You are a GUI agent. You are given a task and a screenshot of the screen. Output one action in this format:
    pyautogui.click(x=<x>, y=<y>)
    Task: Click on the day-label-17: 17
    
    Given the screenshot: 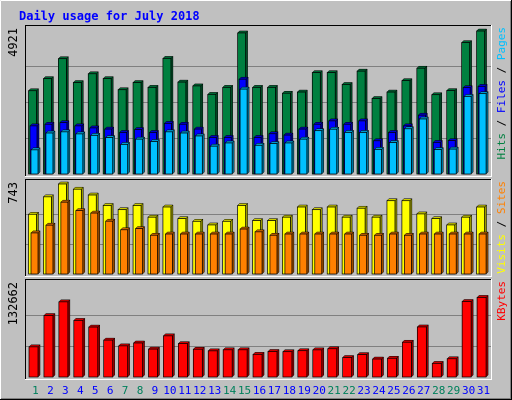 What is the action you would take?
    pyautogui.click(x=274, y=390)
    